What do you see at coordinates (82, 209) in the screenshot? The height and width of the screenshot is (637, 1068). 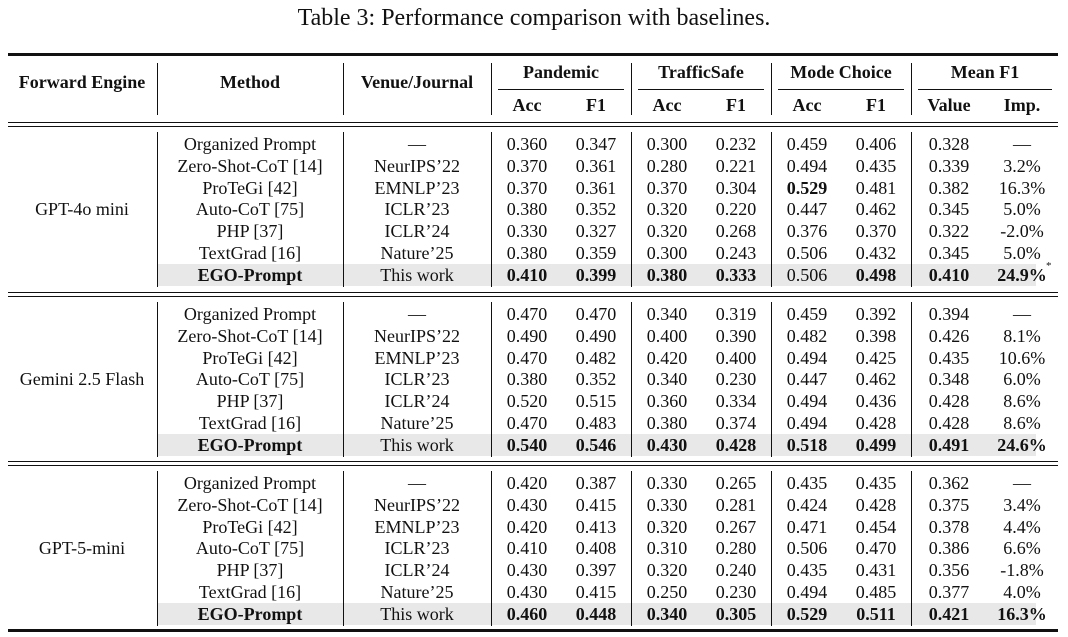 I see `forward-engine-label: GPT-4o mini` at bounding box center [82, 209].